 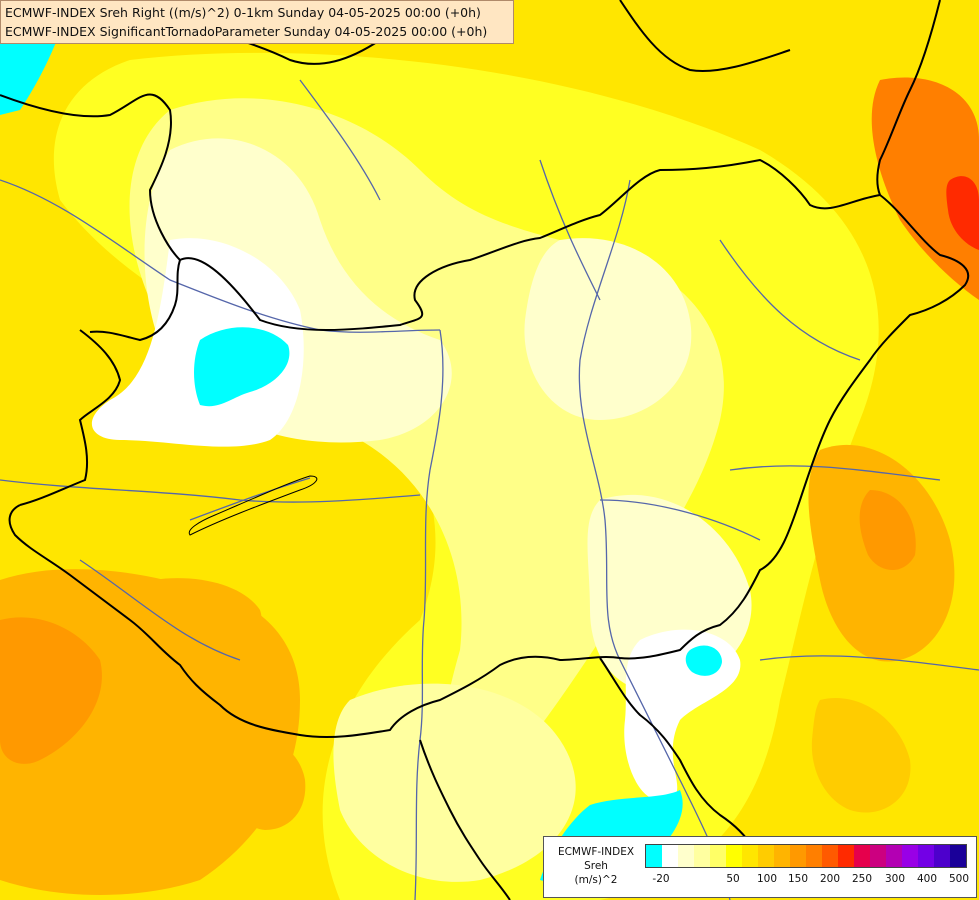 What do you see at coordinates (830, 879) in the screenshot?
I see `legend-tick-label: 200` at bounding box center [830, 879].